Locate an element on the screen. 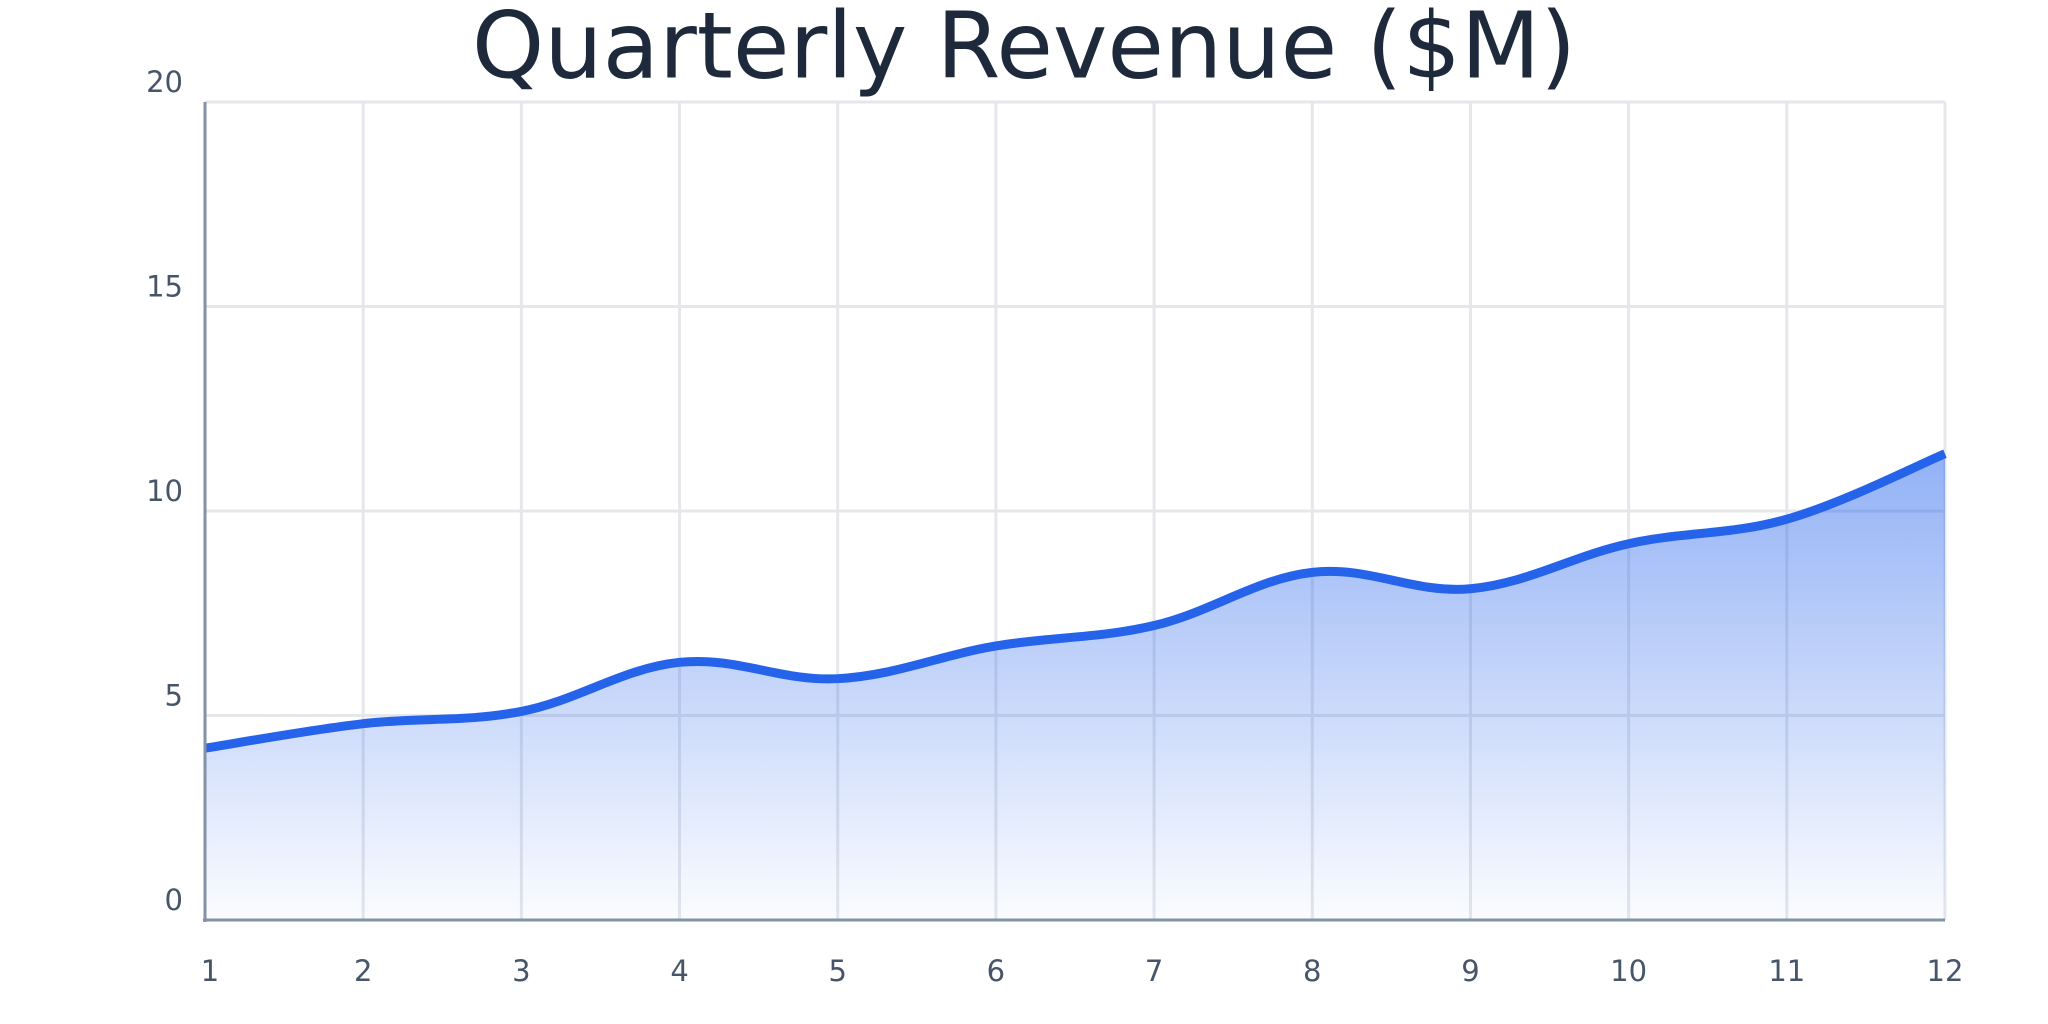  x-tick-label: 5 is located at coordinates (838, 971).